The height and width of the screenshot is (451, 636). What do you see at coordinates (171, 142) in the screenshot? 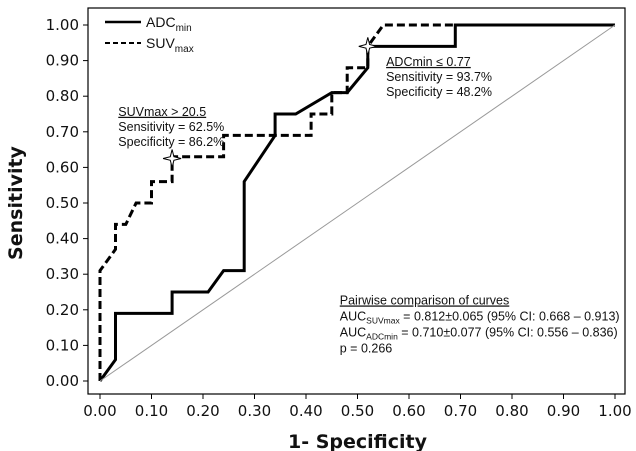
I see `suv-specificity: Specificity = 86.2%` at bounding box center [171, 142].